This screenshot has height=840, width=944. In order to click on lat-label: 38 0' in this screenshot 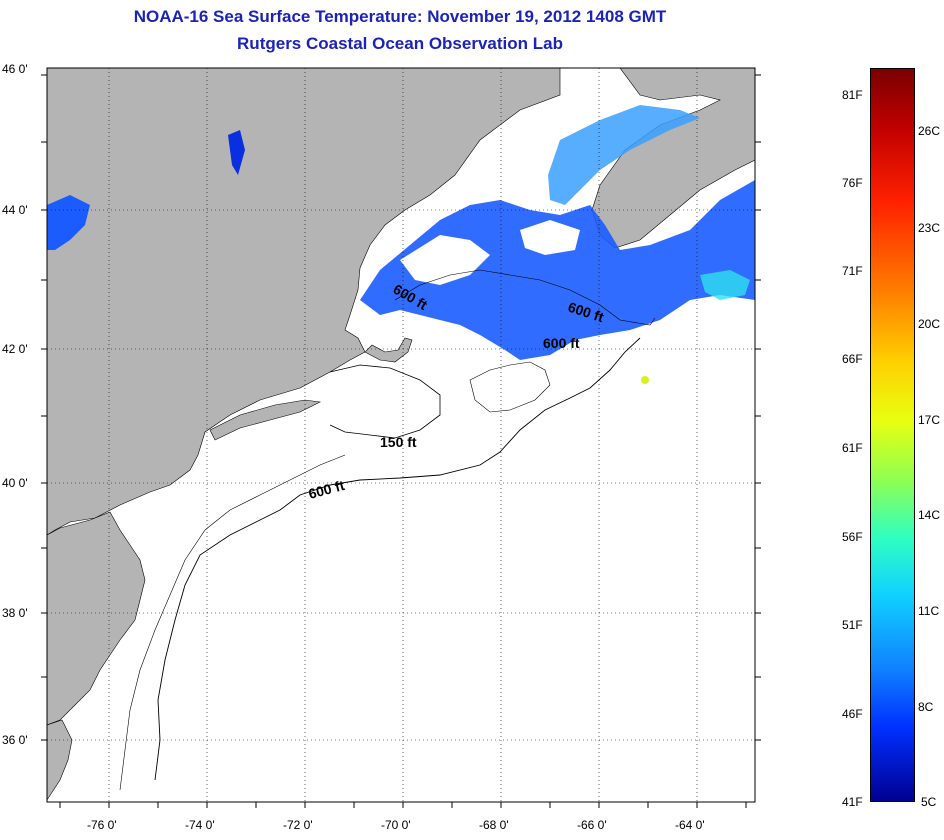, I will do `click(15, 613)`.